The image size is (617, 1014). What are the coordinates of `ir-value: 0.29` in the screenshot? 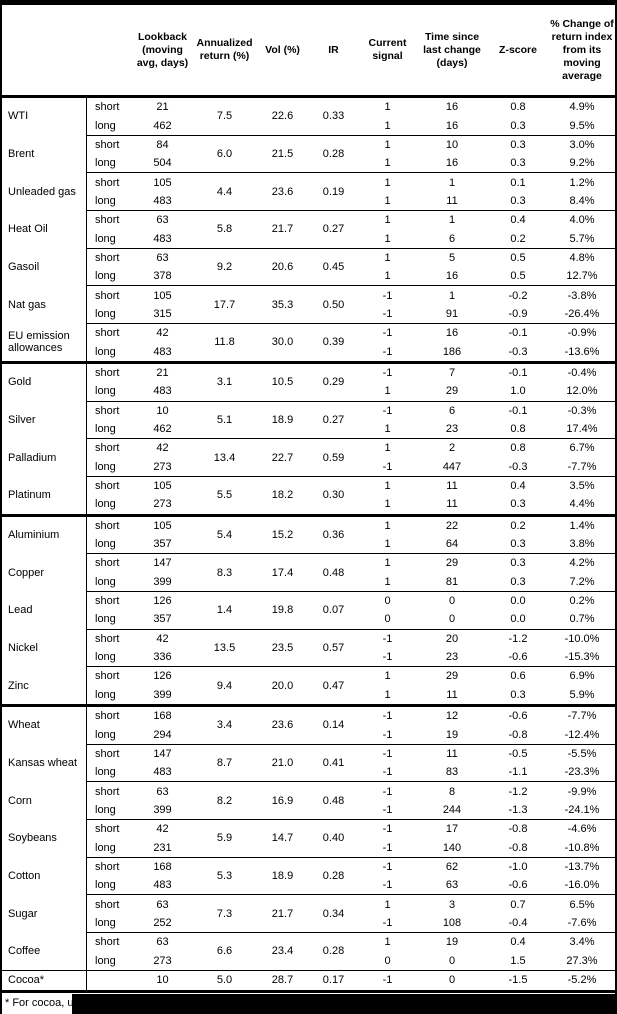 It's located at (333, 382).